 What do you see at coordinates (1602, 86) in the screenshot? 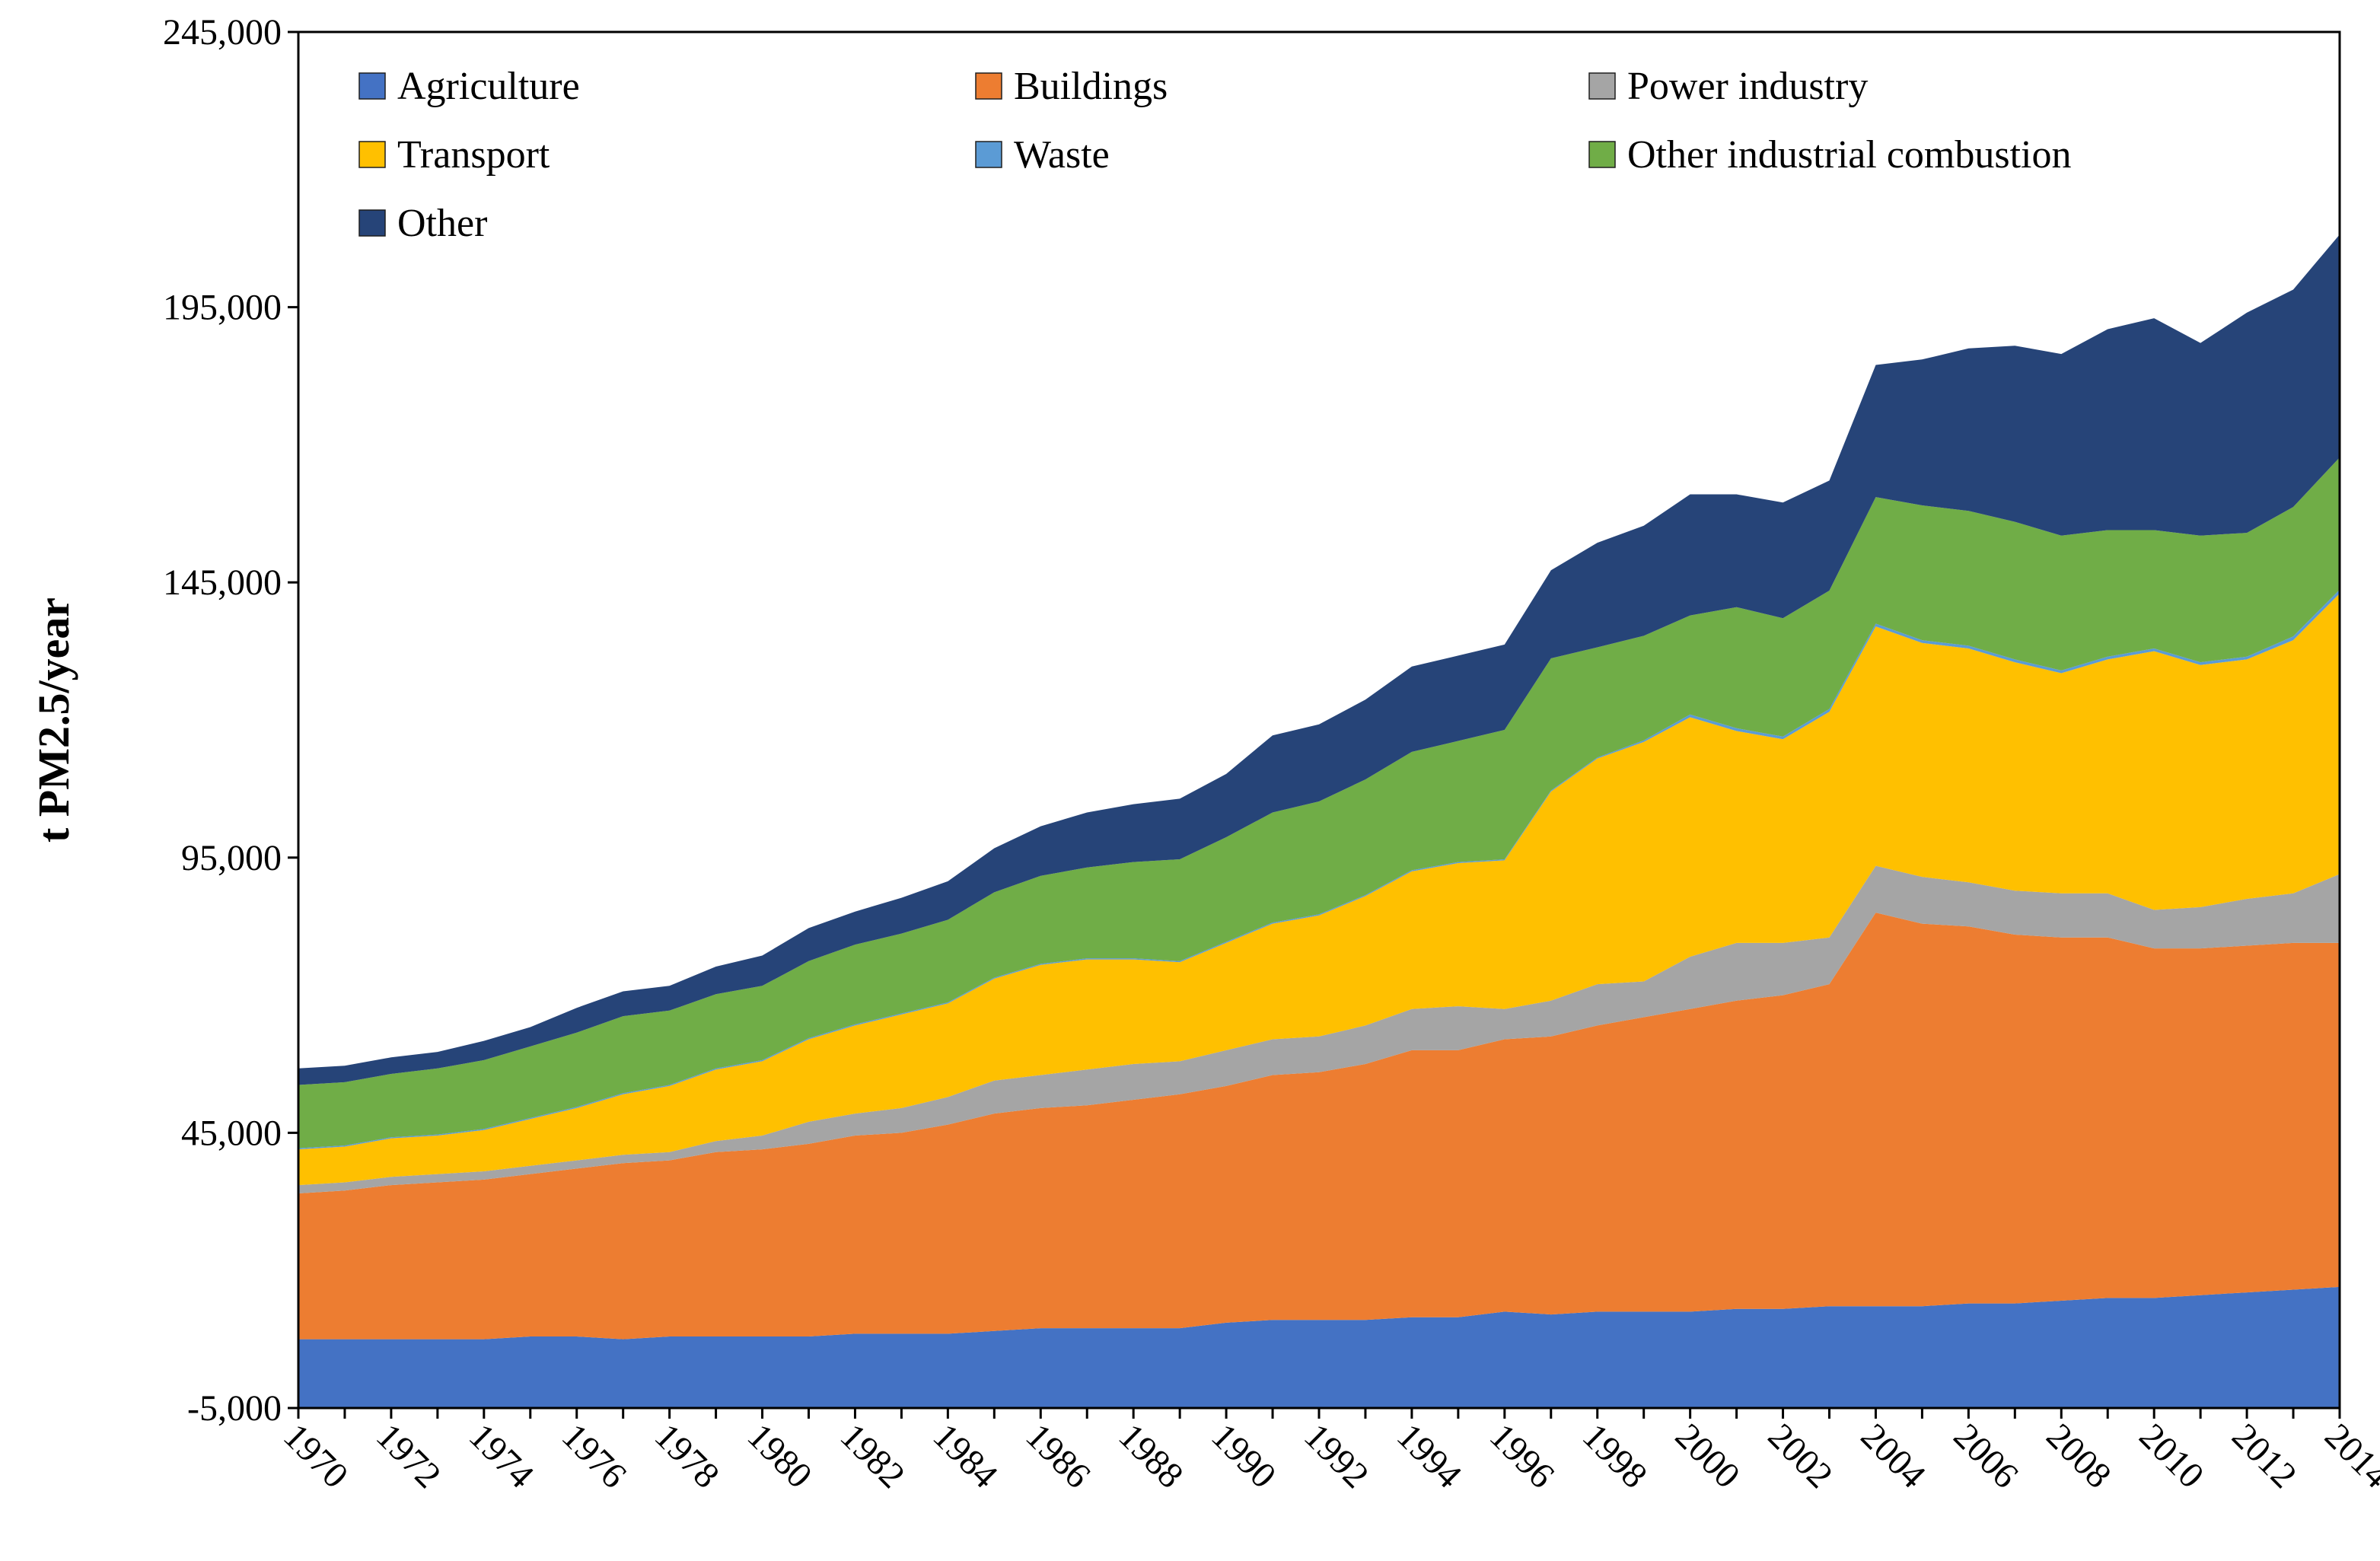
I see `legend-swatch-power-industry` at bounding box center [1602, 86].